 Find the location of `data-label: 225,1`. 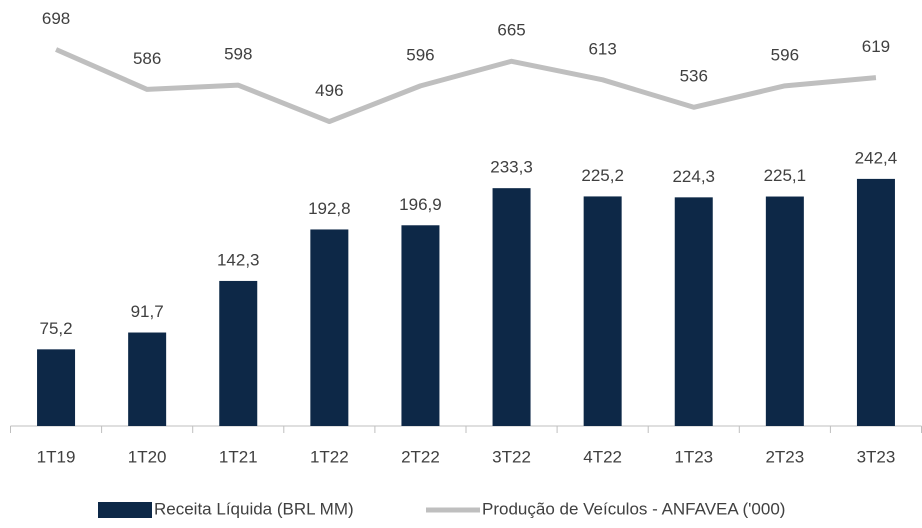

data-label: 225,1 is located at coordinates (785, 175).